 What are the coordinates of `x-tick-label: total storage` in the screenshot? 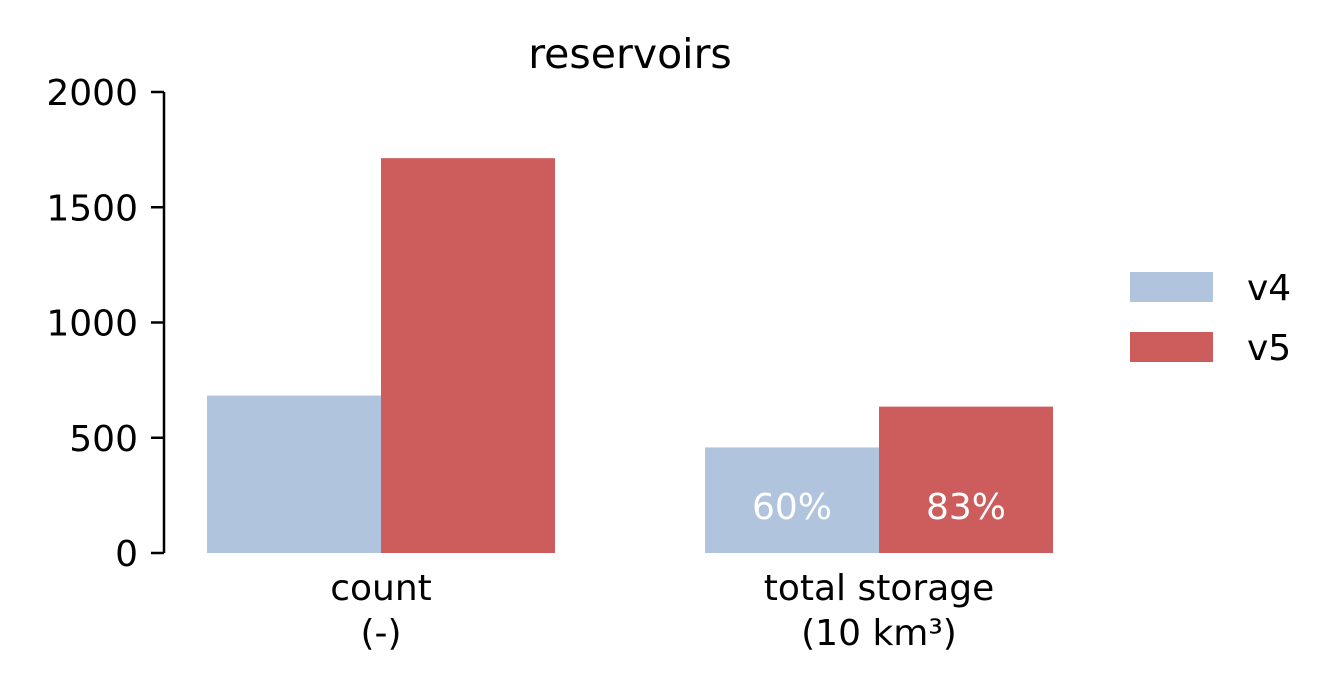 It's located at (879, 588).